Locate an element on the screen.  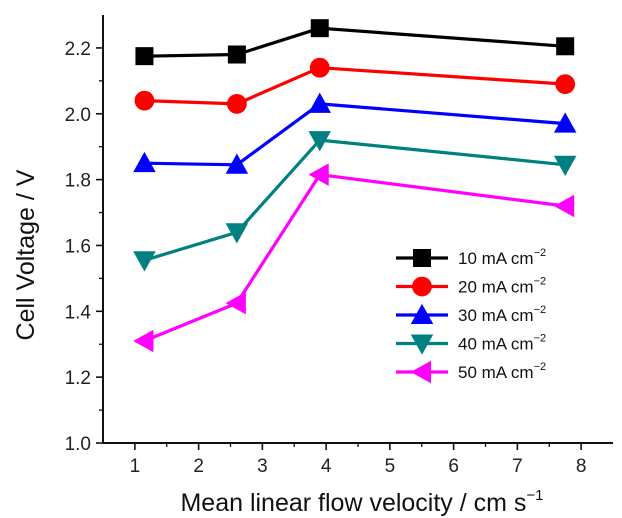
y-axis-title: Cell Voltage / V is located at coordinates (26, 254).